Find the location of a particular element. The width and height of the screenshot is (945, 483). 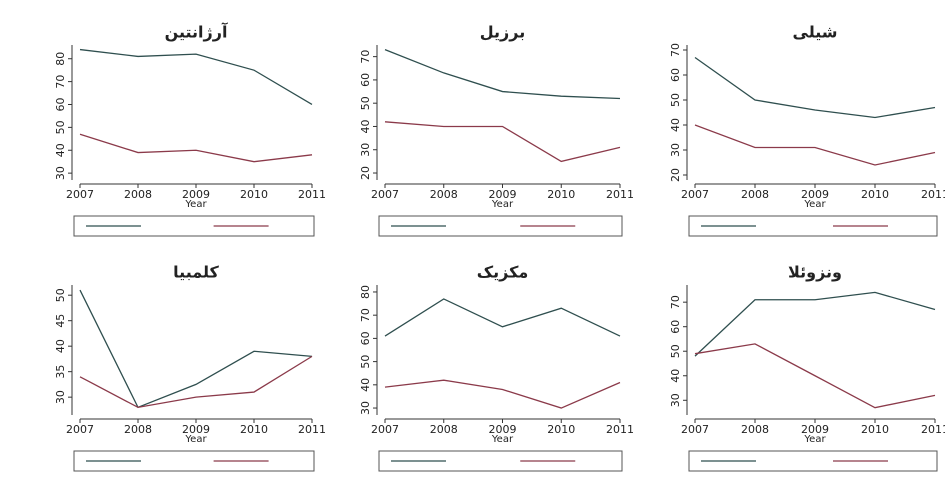

chart-title: شیلی is located at coordinates (815, 32).